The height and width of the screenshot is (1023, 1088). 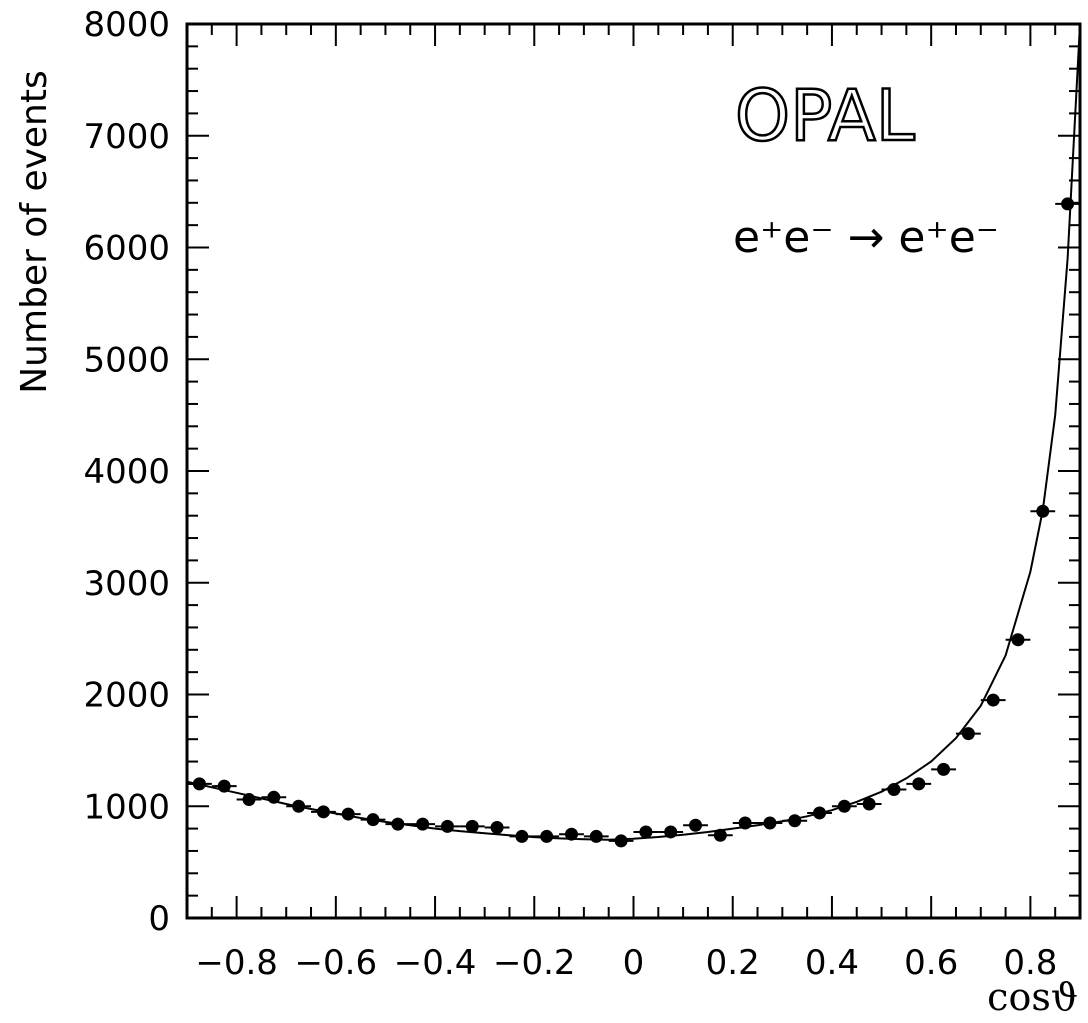 What do you see at coordinates (126, 137) in the screenshot?
I see `y-tick-label: 7000` at bounding box center [126, 137].